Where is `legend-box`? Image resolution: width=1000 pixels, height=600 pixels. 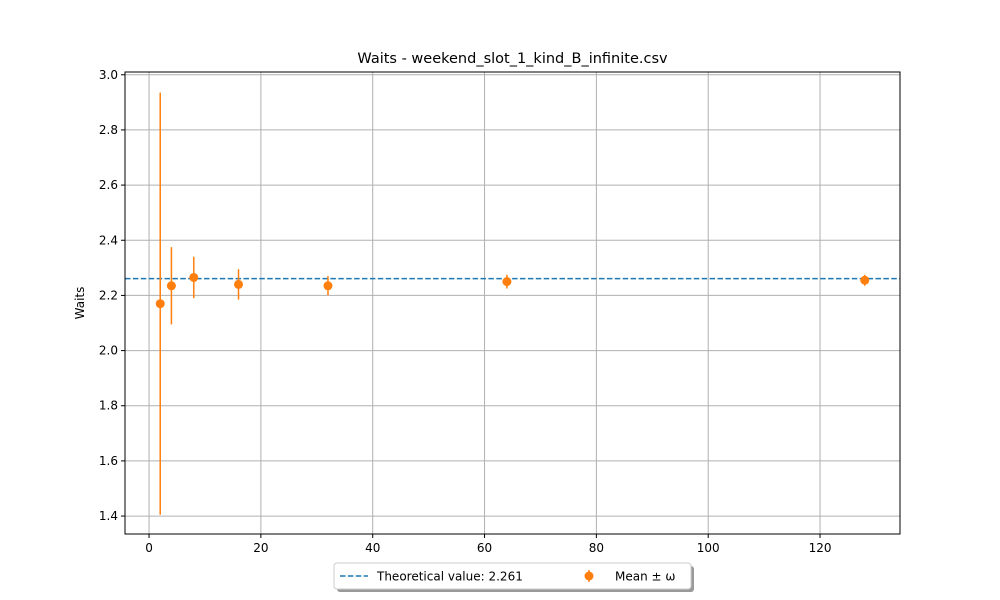 legend-box is located at coordinates (512, 576).